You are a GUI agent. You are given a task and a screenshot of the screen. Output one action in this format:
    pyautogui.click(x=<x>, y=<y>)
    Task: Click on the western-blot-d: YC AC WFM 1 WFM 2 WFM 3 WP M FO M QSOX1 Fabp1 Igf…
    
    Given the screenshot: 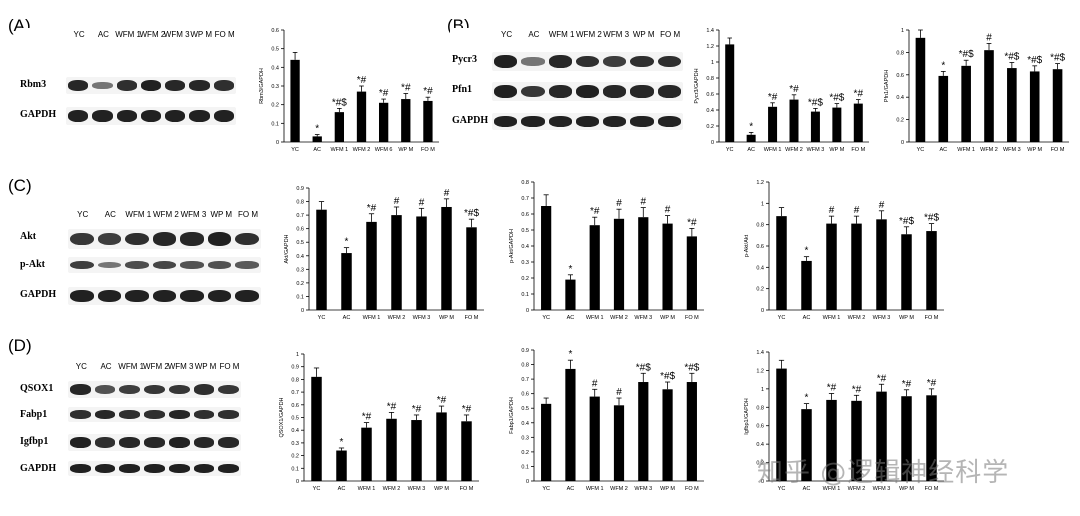 What is the action you would take?
    pyautogui.click(x=130, y=418)
    